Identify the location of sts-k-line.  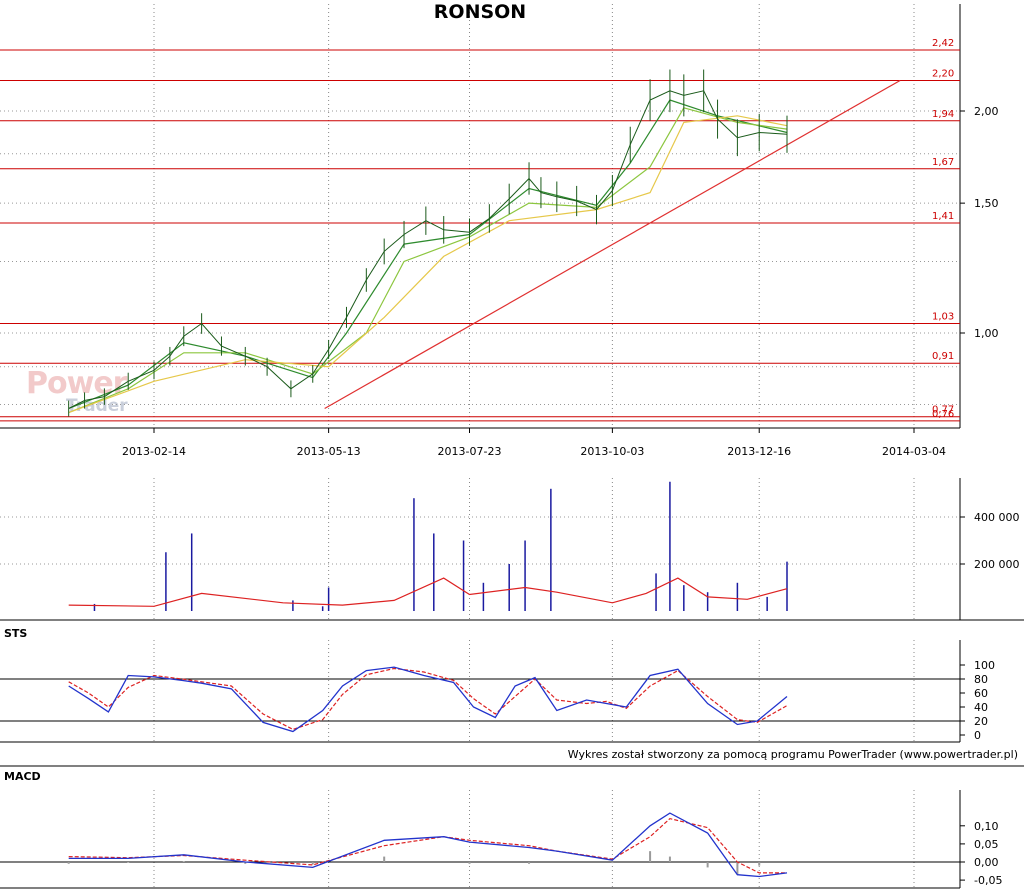
(428, 699).